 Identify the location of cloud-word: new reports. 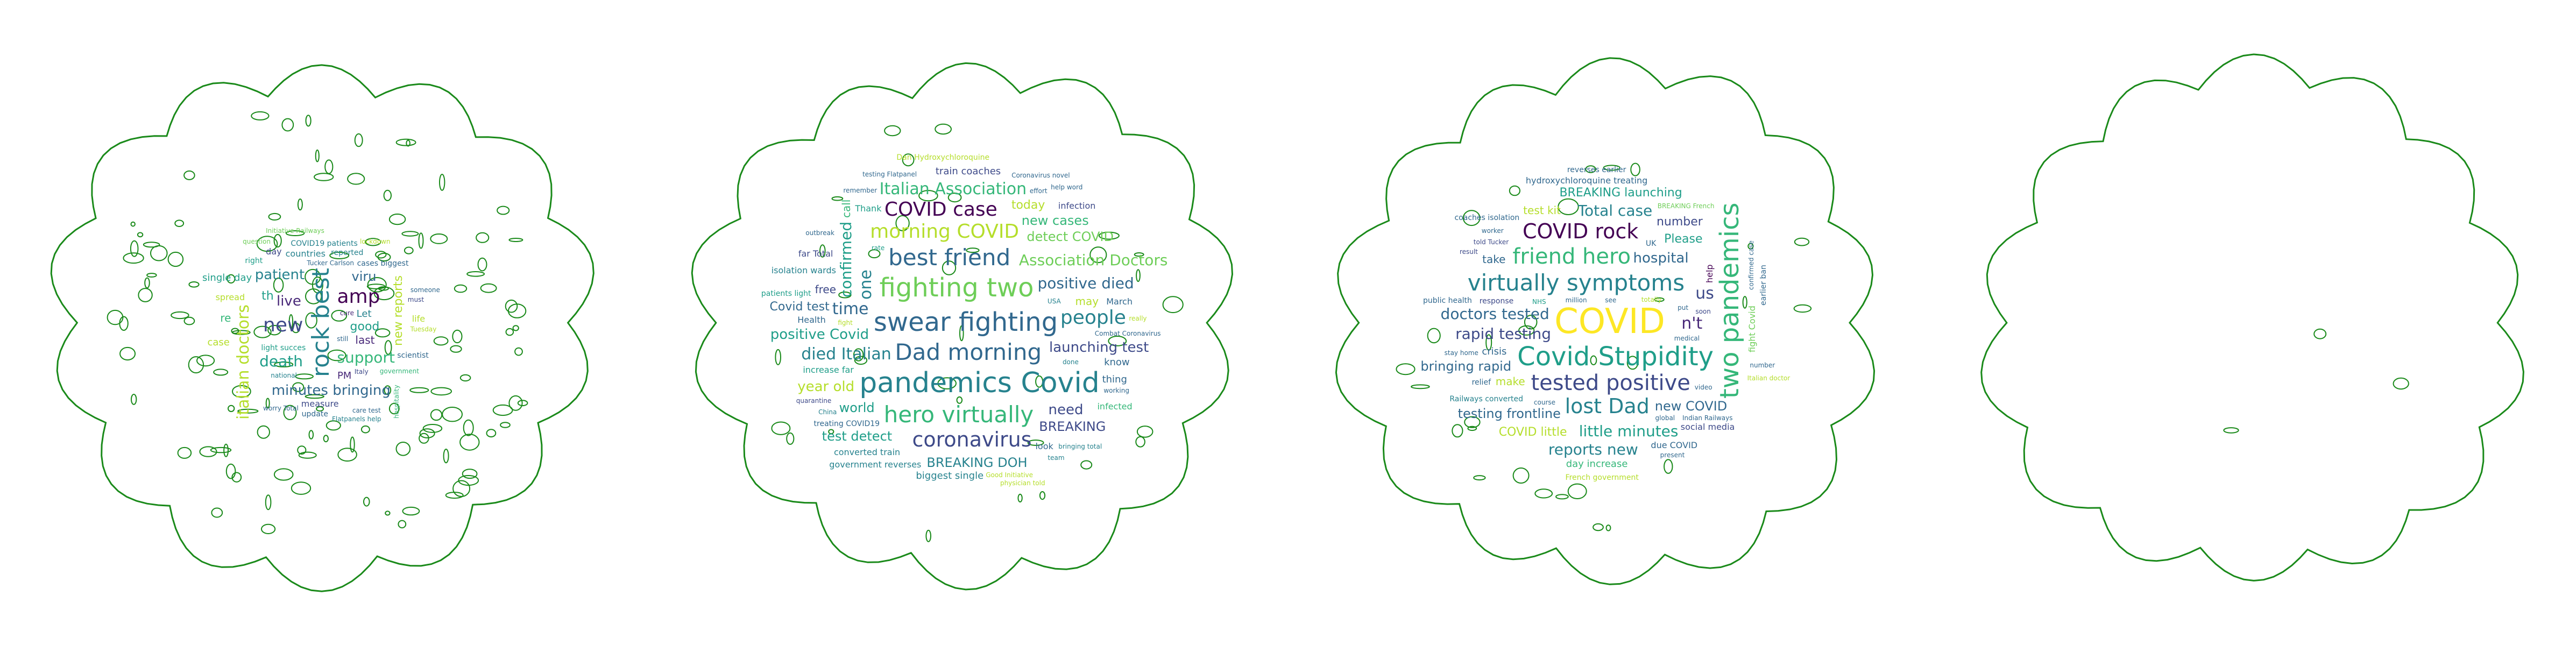
(398, 310).